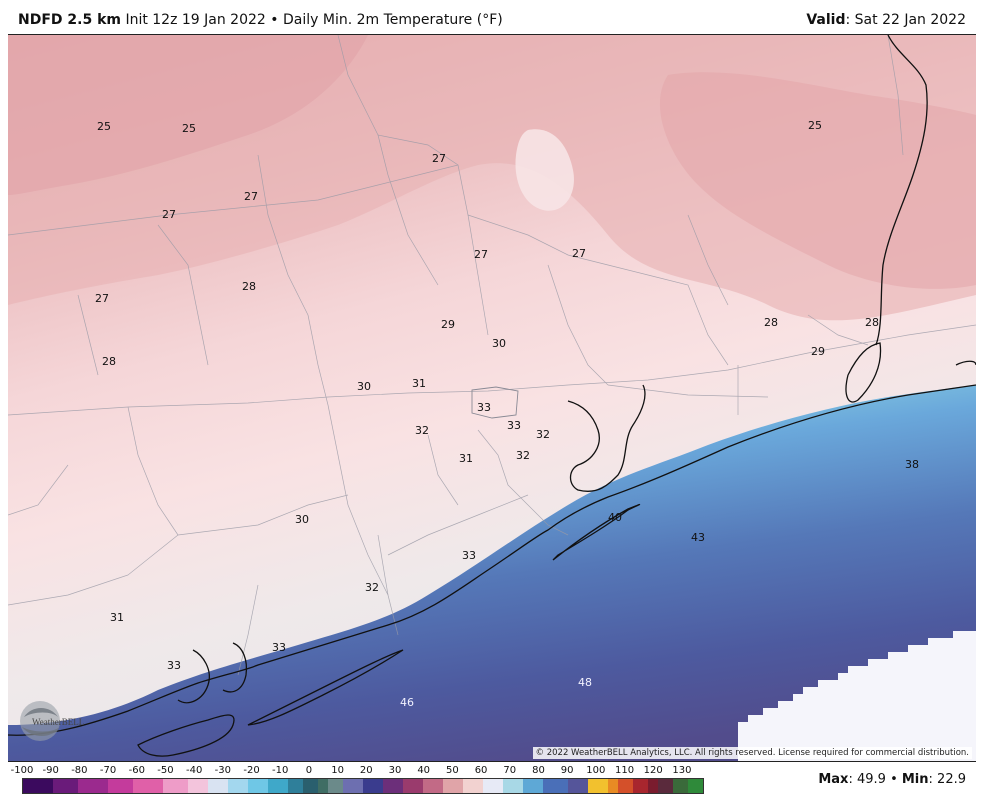 The width and height of the screenshot is (984, 808). Describe the element at coordinates (194, 770) in the screenshot. I see `scale-tick-label: -40` at that location.